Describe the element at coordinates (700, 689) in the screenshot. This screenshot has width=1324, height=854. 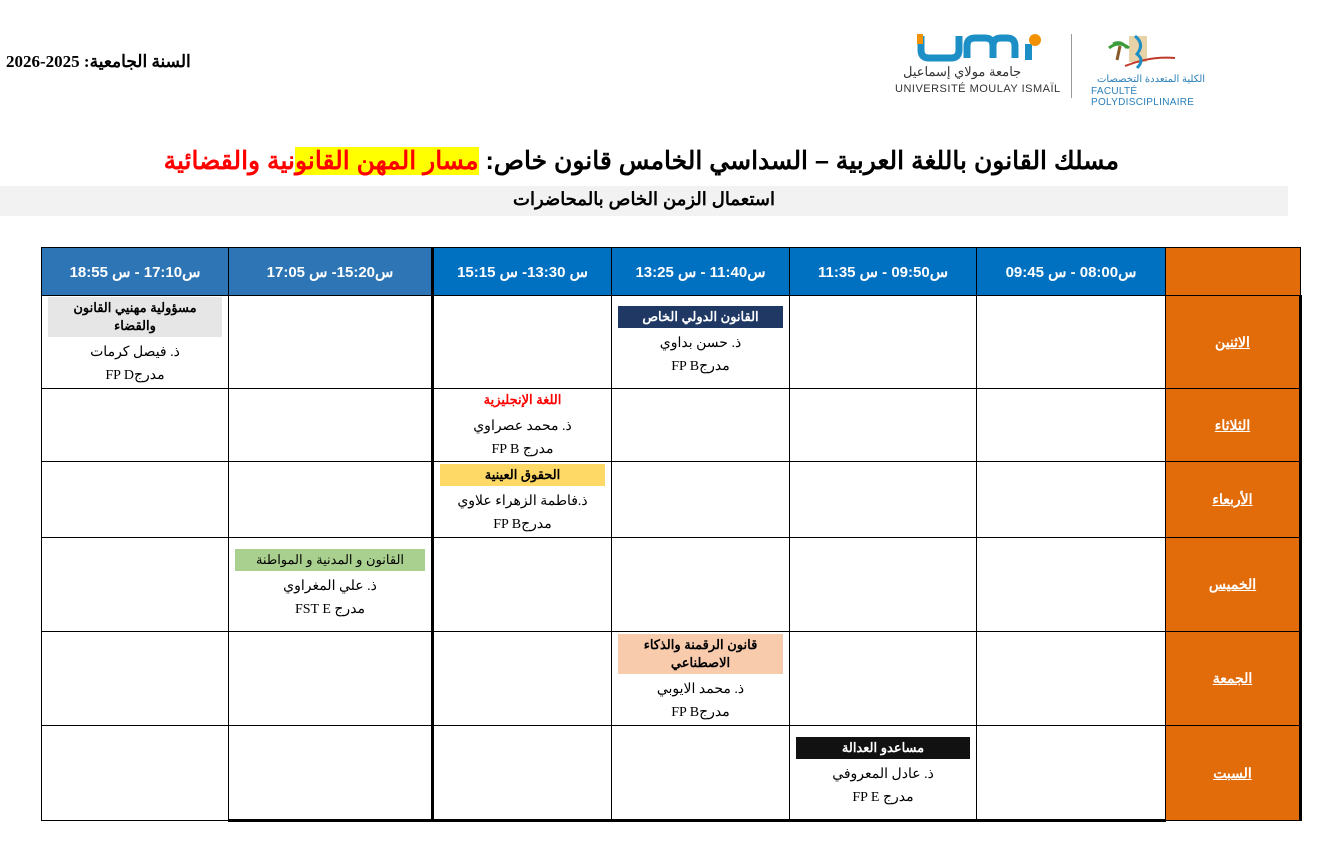
I see `professor-name: ذ. محمد الايوبي` at that location.